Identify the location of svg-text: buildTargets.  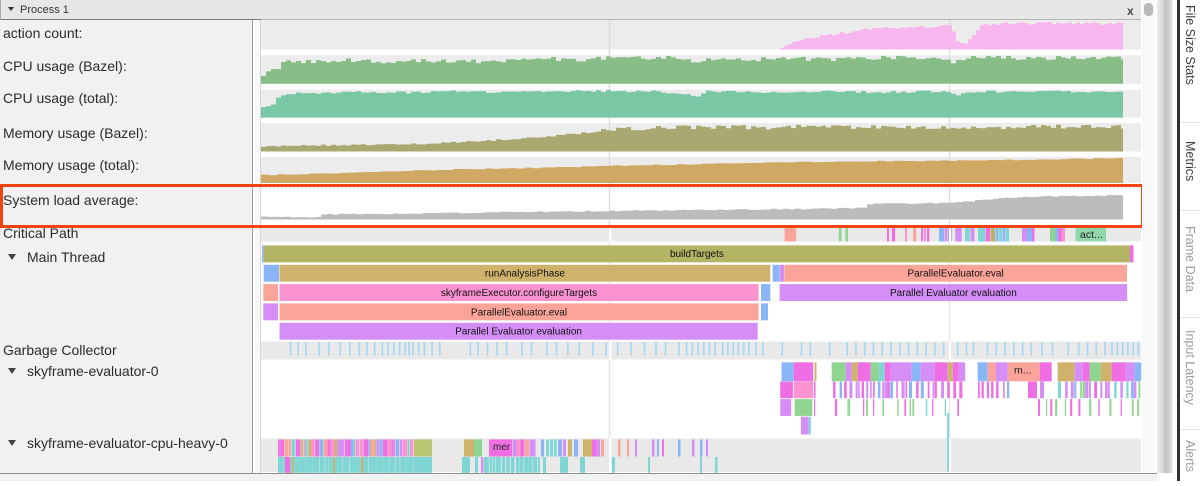
(697, 254).